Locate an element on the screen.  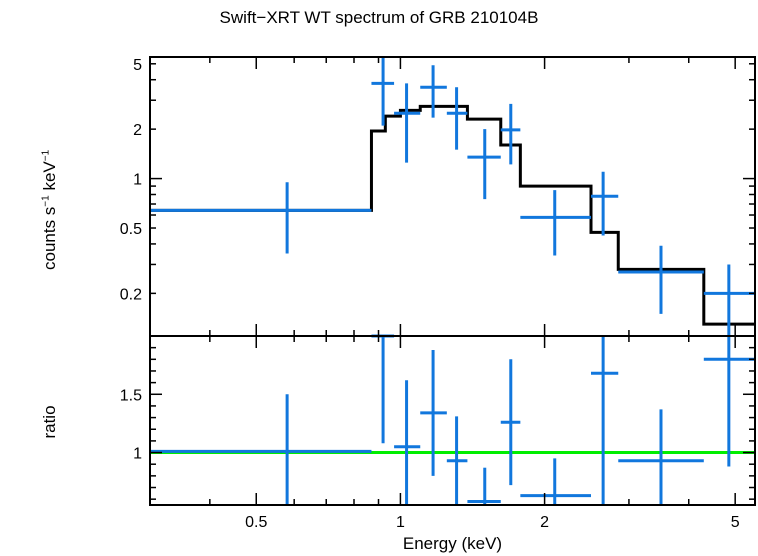
spectrum-y-tick-label: 5 is located at coordinates (137, 65).